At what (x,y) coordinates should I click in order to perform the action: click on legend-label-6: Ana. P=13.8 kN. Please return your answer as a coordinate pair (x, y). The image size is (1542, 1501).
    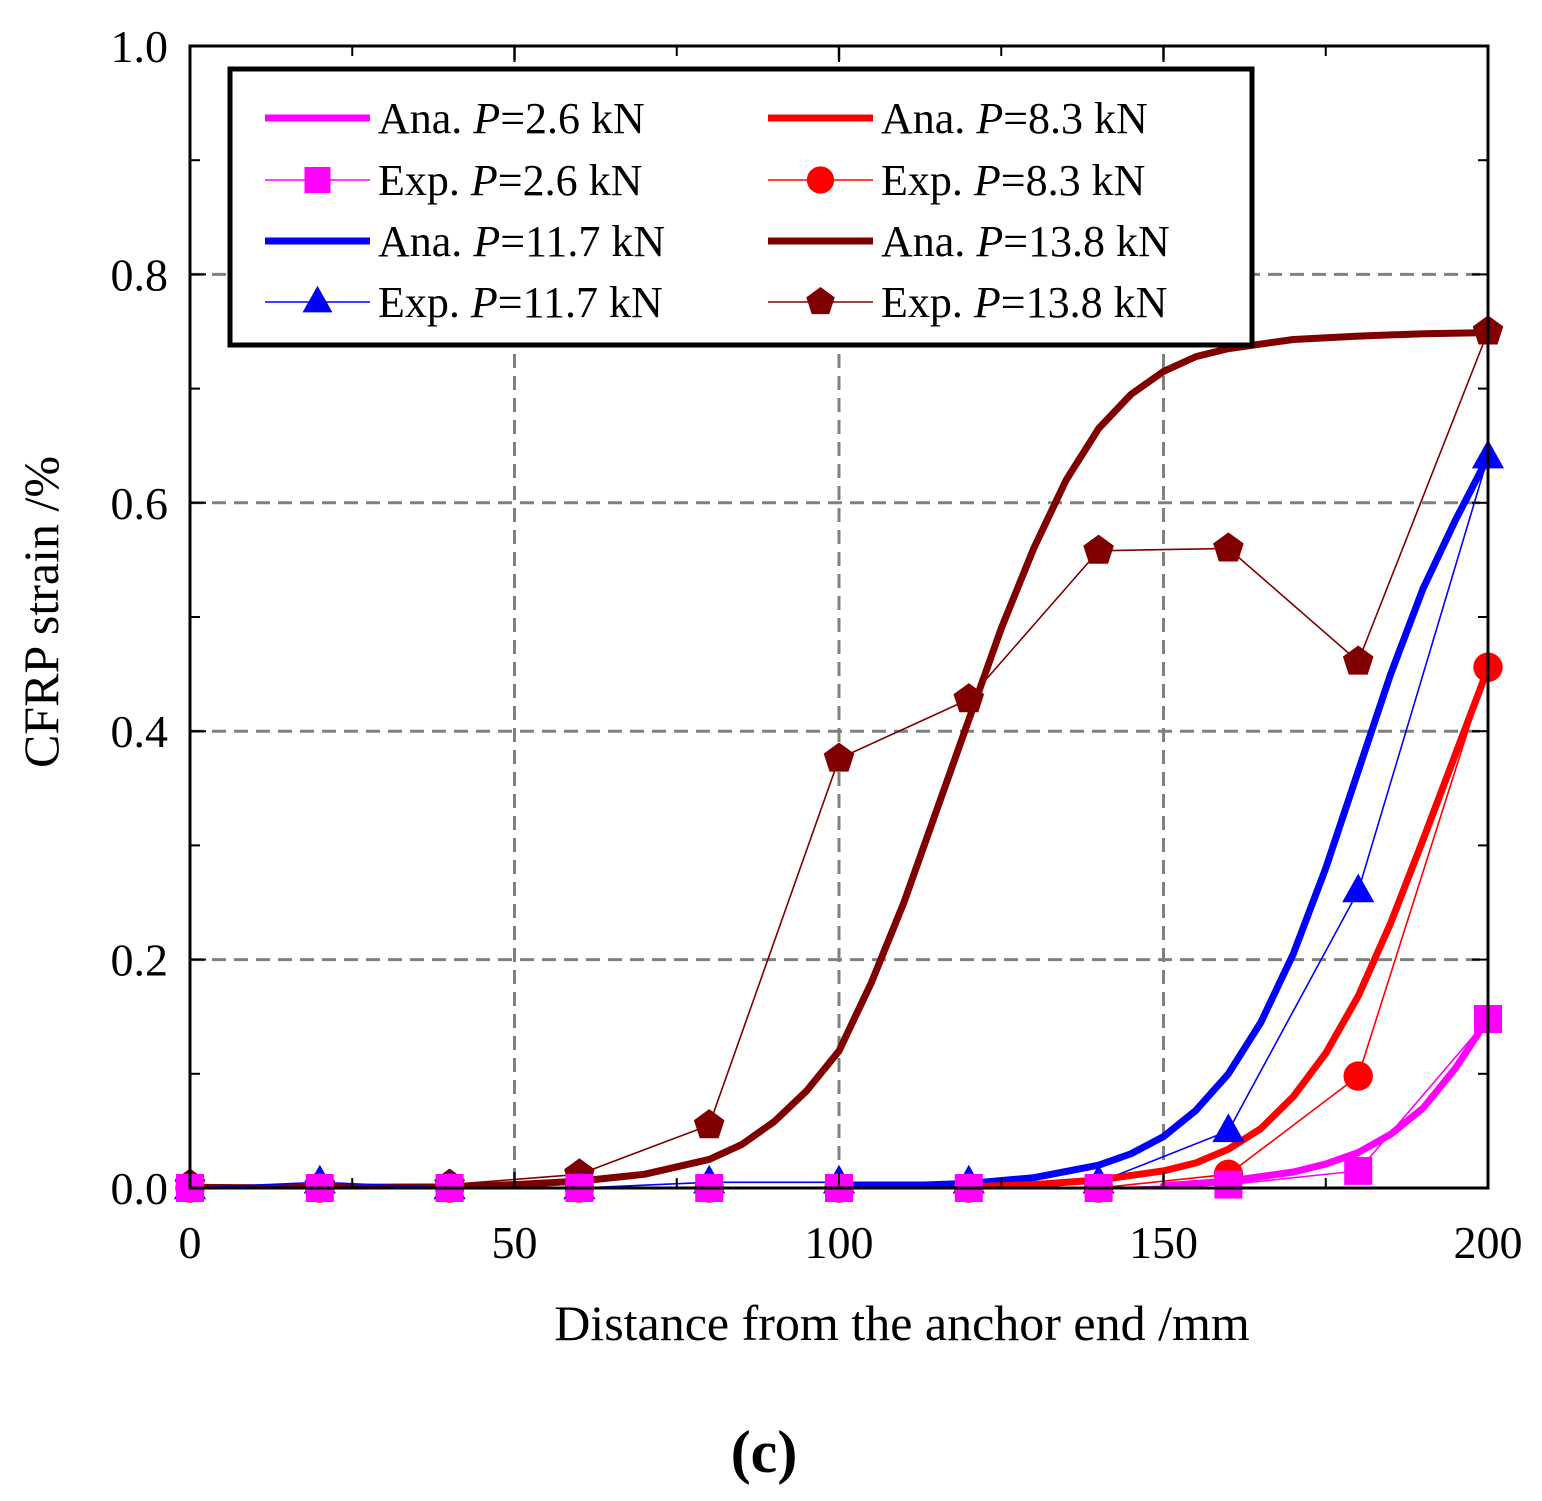
    Looking at the image, I should click on (1025, 241).